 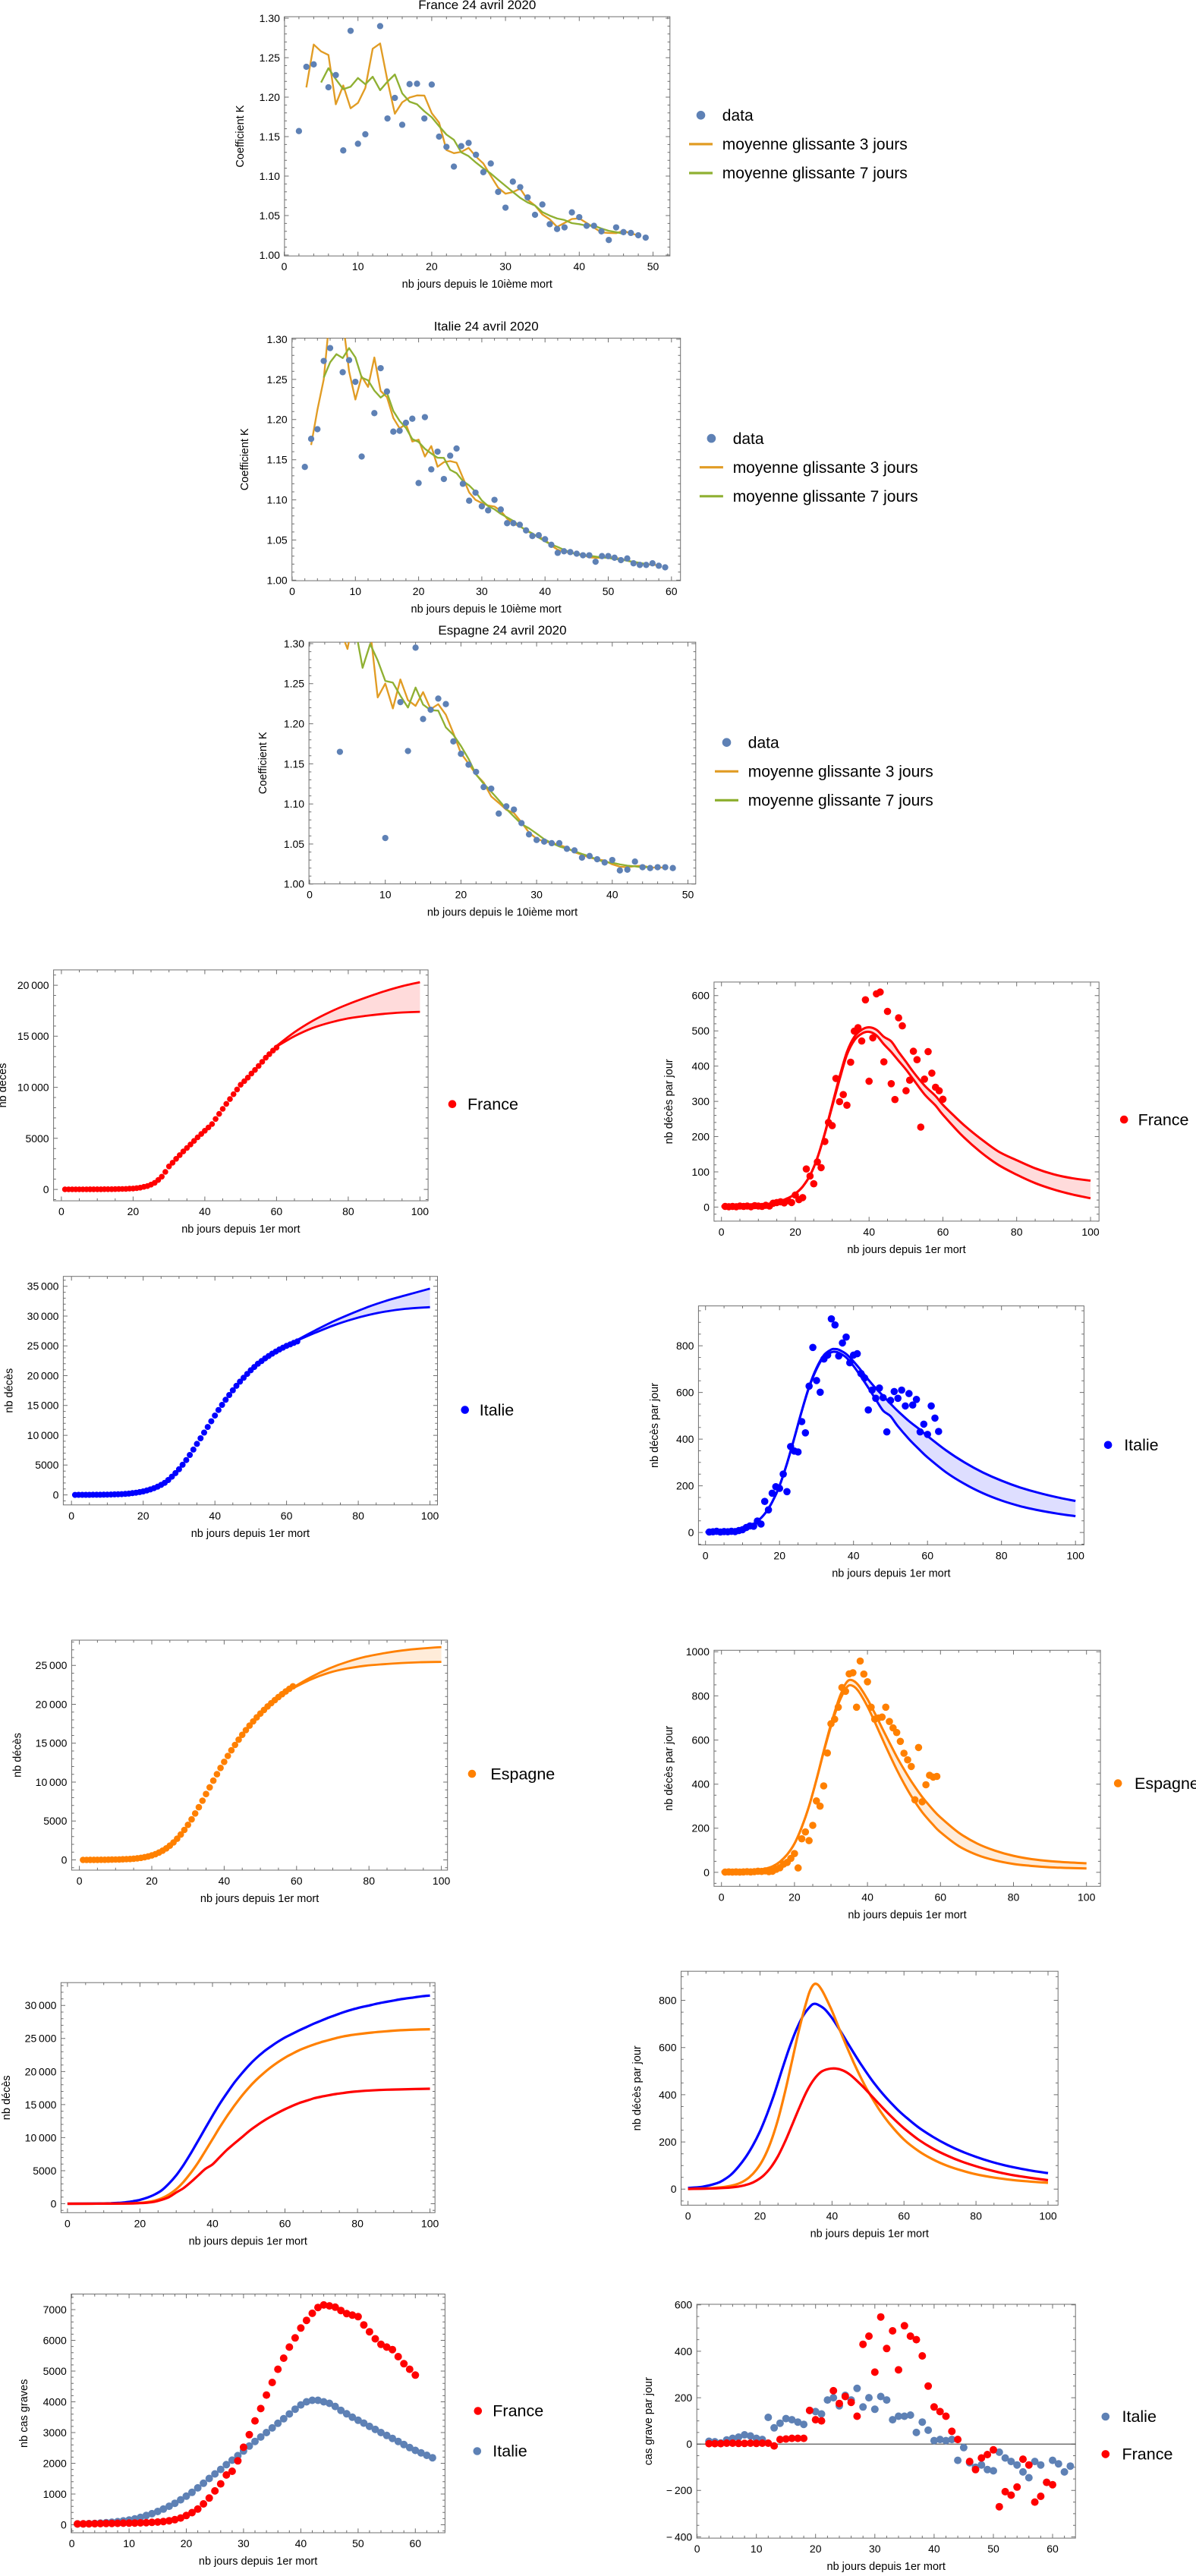 What do you see at coordinates (679, 2490) in the screenshot?
I see `svg-text: − 200` at bounding box center [679, 2490].